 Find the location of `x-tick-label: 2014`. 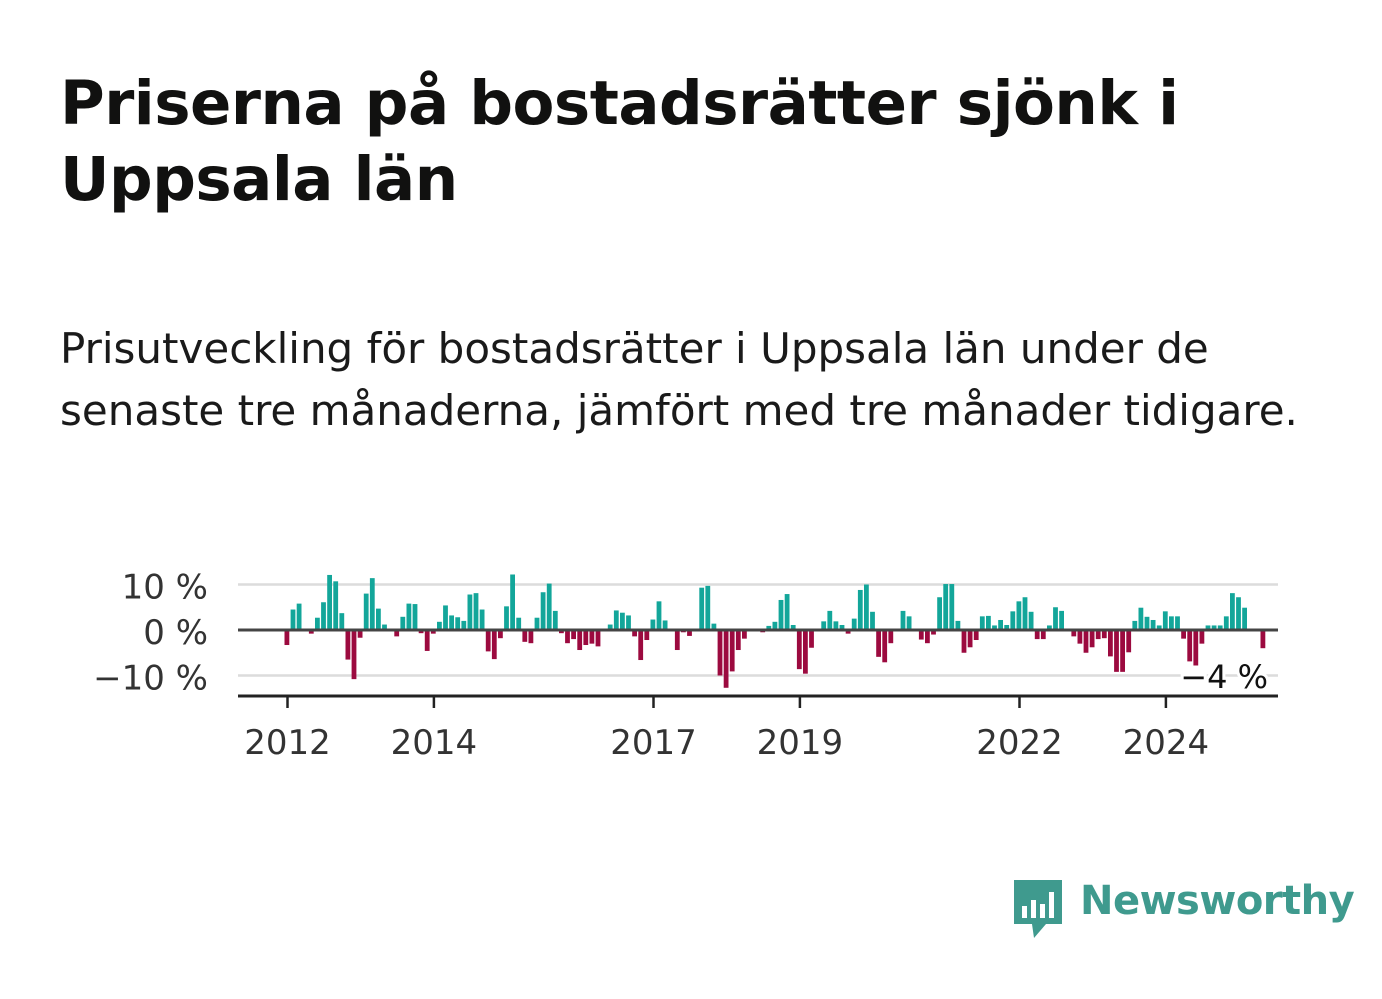

x-tick-label: 2014 is located at coordinates (434, 743).